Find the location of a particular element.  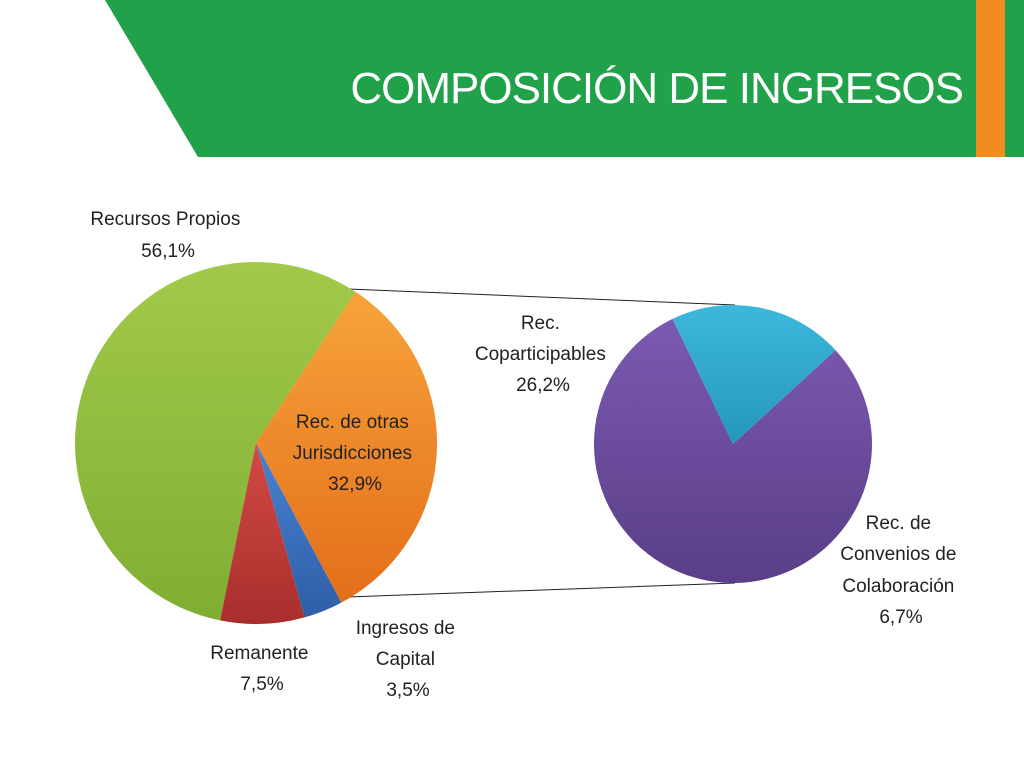

pie-slice-recursos-propios is located at coordinates (215, 441).